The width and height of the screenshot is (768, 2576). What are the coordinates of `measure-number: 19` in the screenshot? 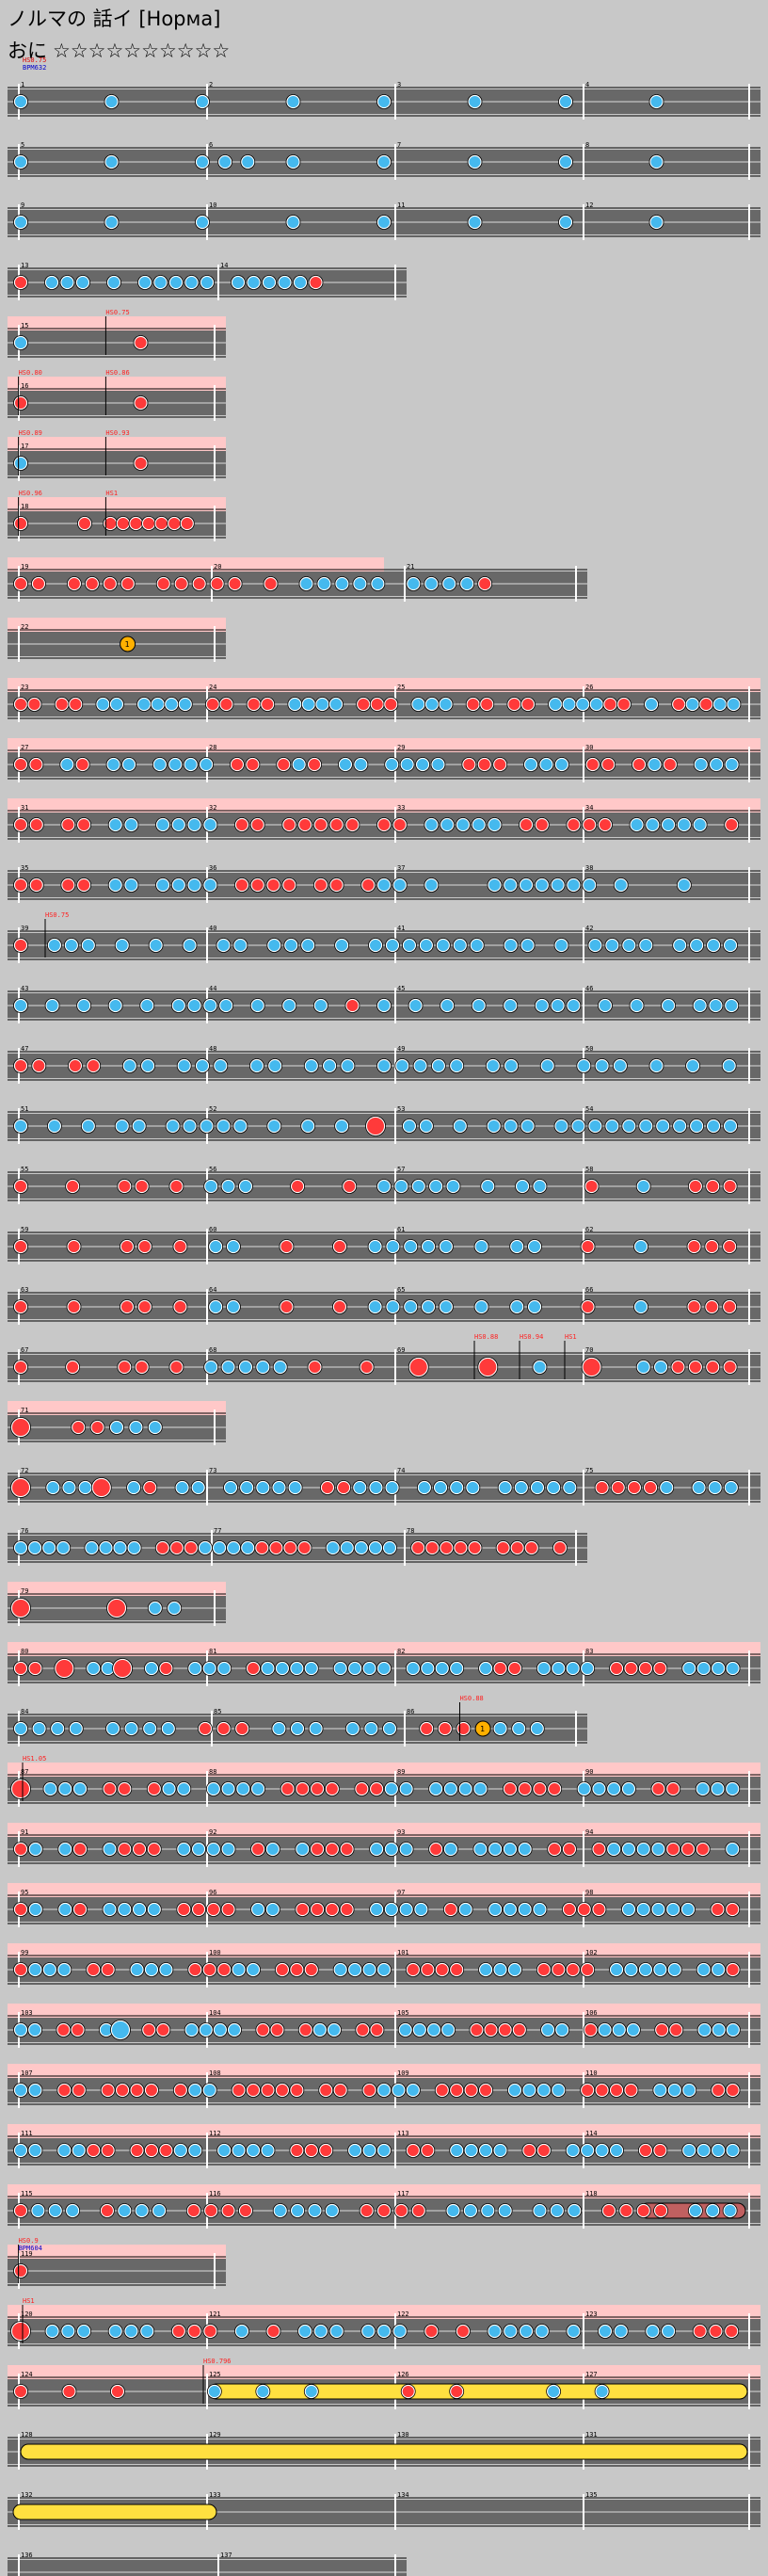 It's located at (24, 567).